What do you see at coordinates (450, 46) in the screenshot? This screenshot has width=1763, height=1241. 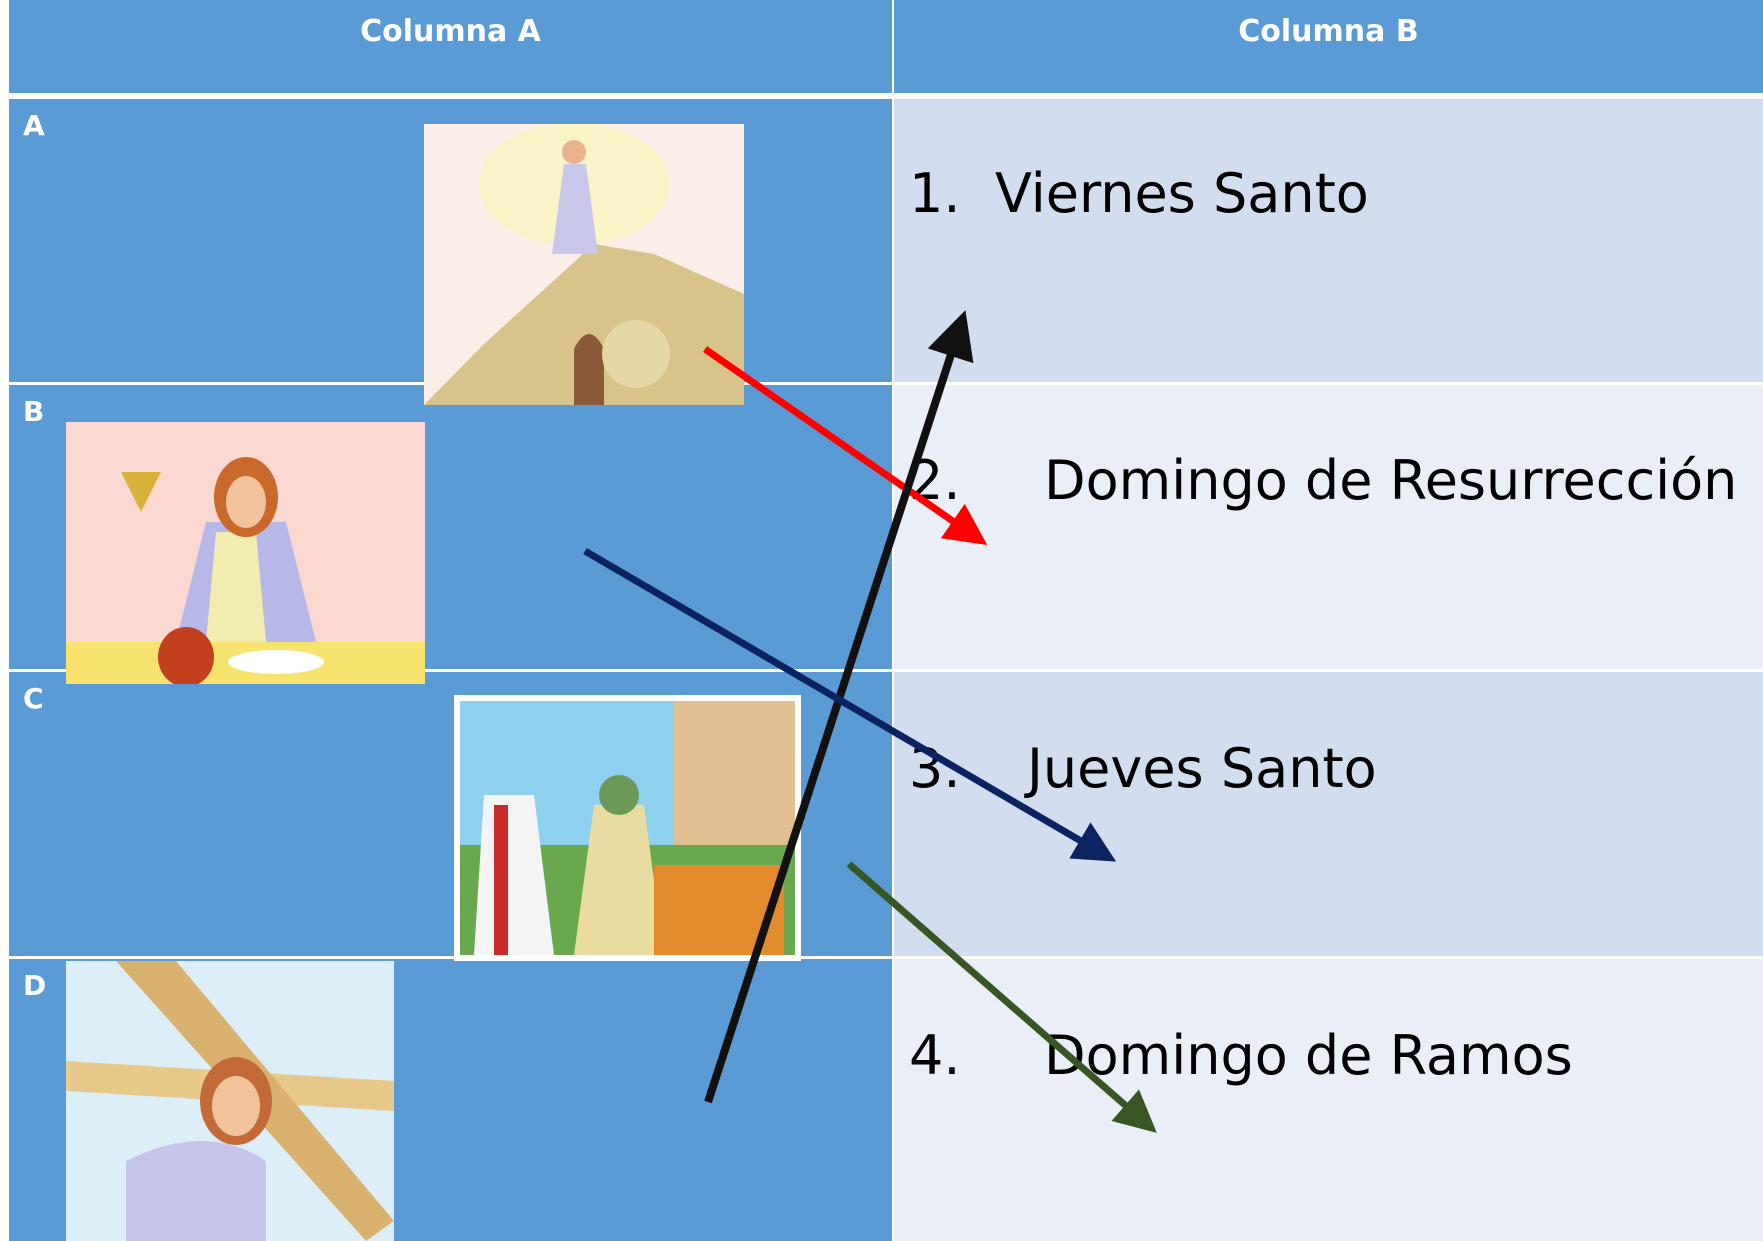 I see `header-a: Columna A` at bounding box center [450, 46].